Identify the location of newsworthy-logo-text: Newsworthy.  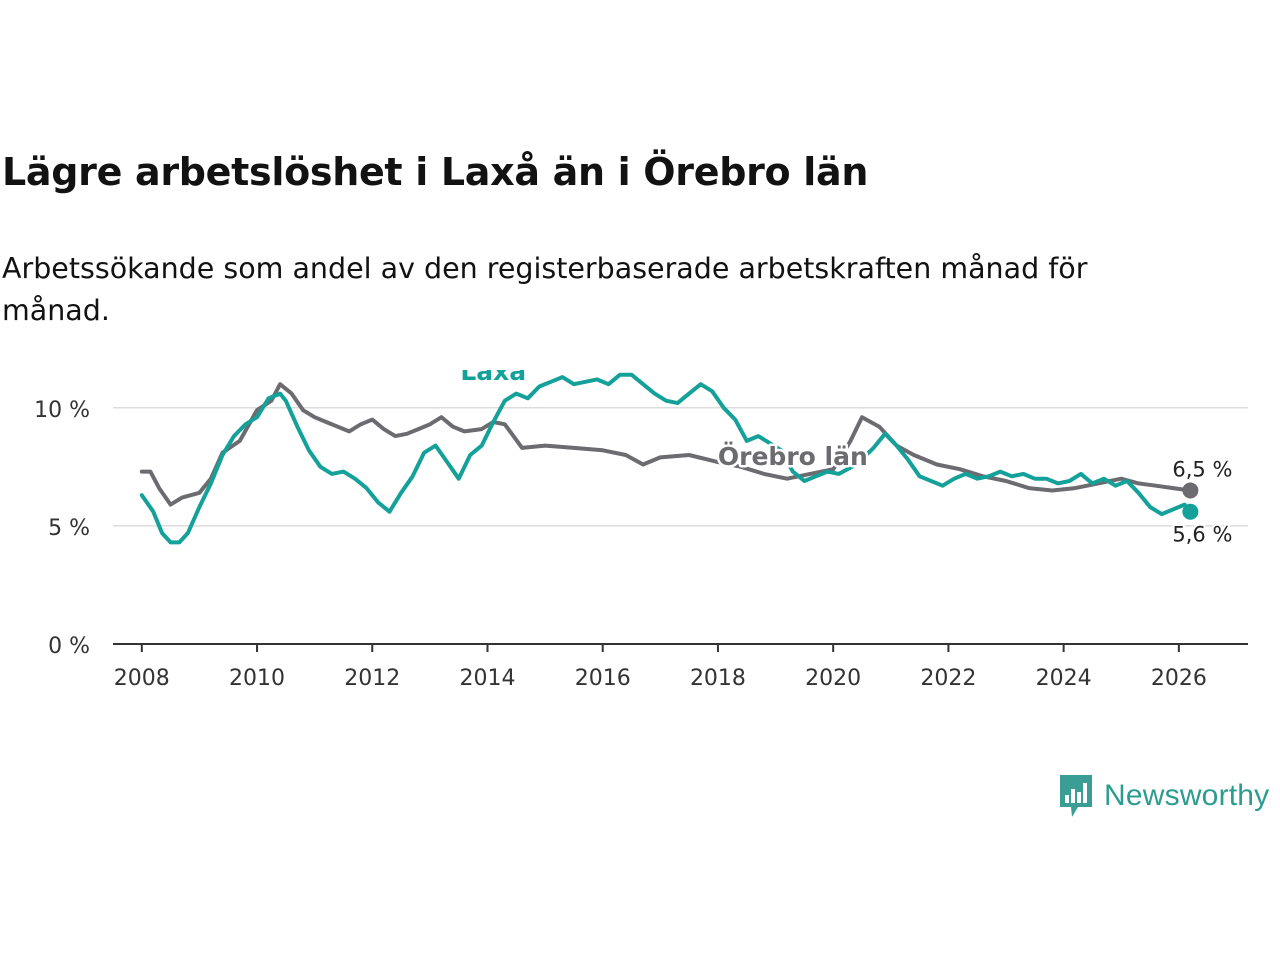
(1187, 795).